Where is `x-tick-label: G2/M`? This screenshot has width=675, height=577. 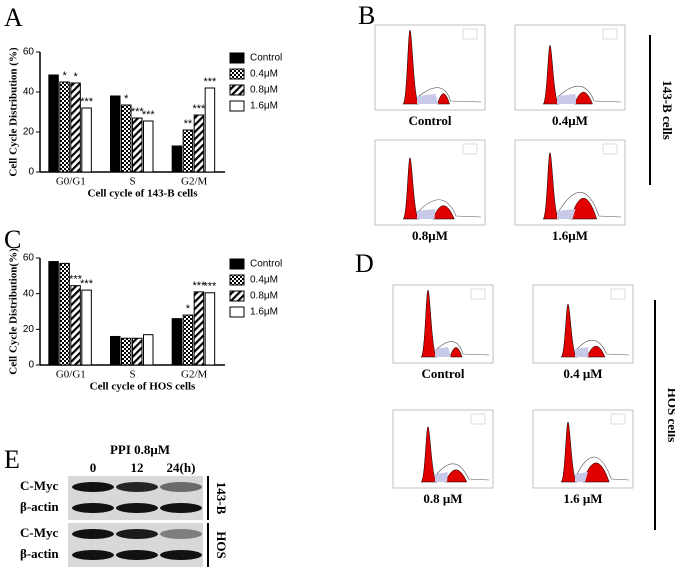 x-tick-label: G2/M is located at coordinates (194, 182).